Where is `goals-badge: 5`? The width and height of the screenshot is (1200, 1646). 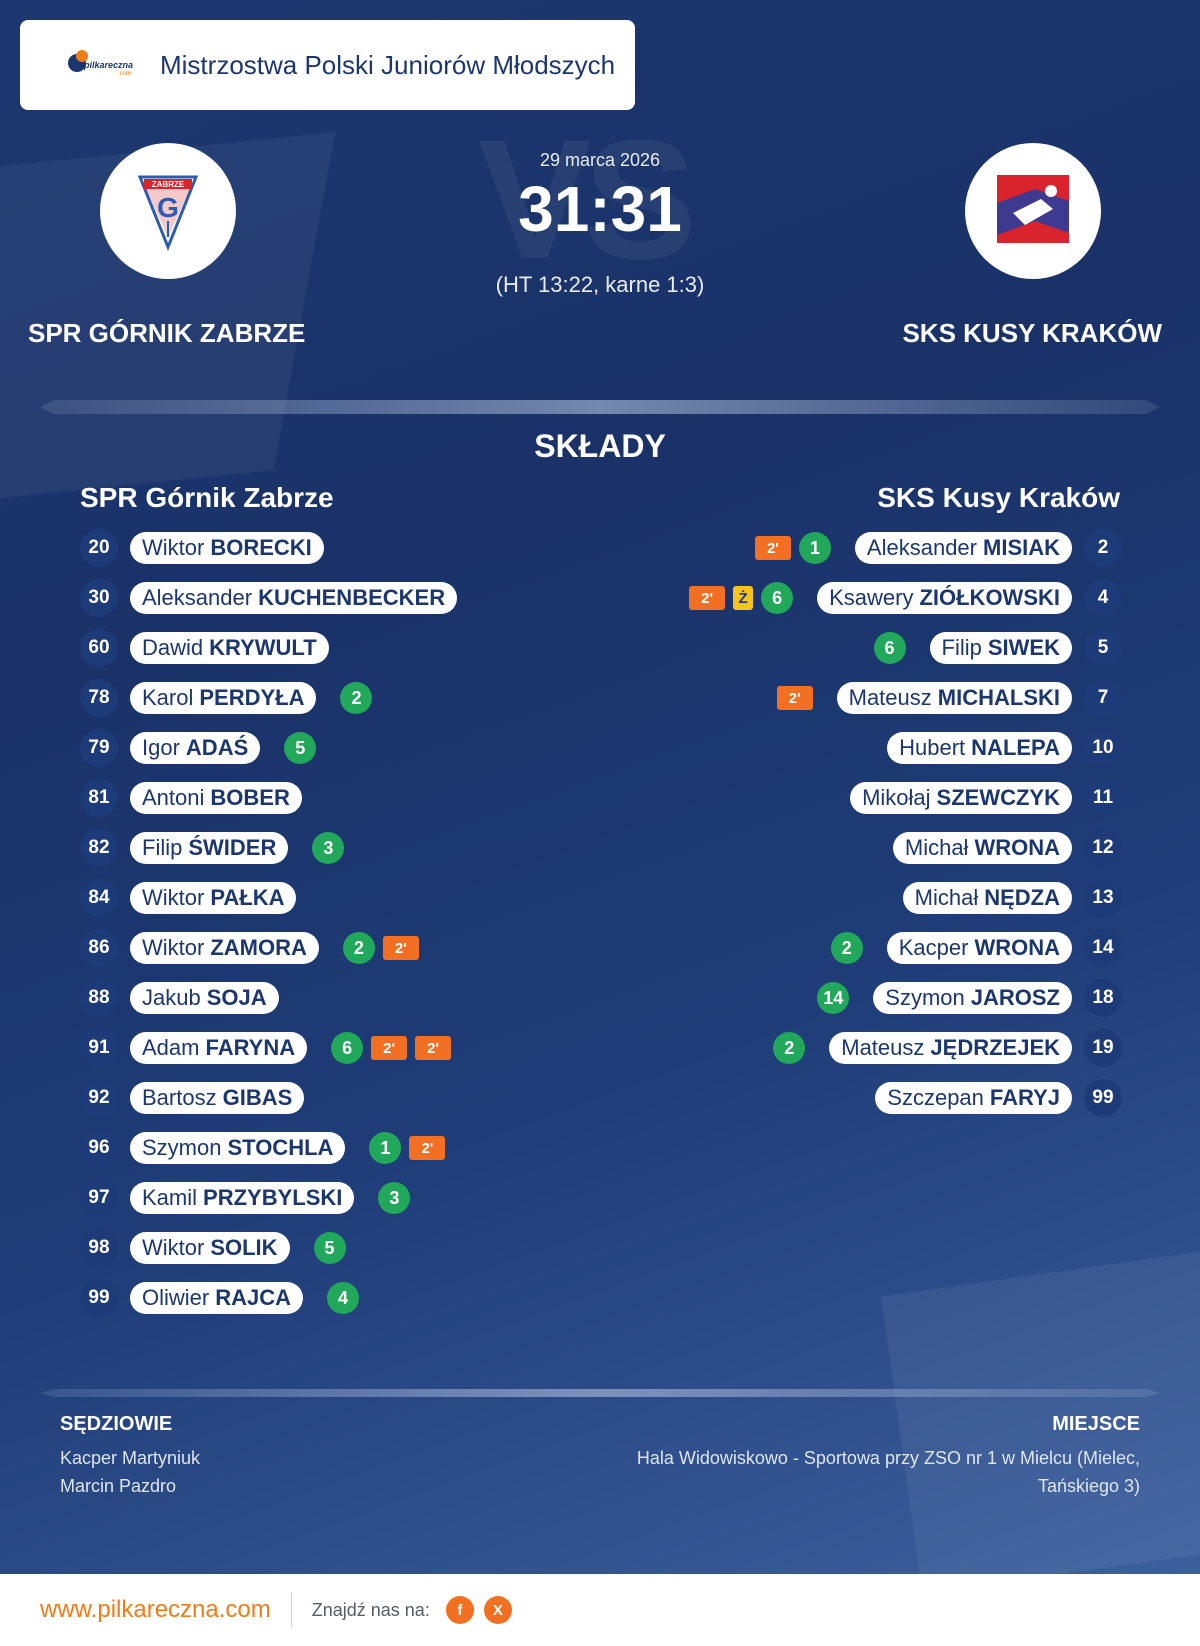 goals-badge: 5 is located at coordinates (300, 748).